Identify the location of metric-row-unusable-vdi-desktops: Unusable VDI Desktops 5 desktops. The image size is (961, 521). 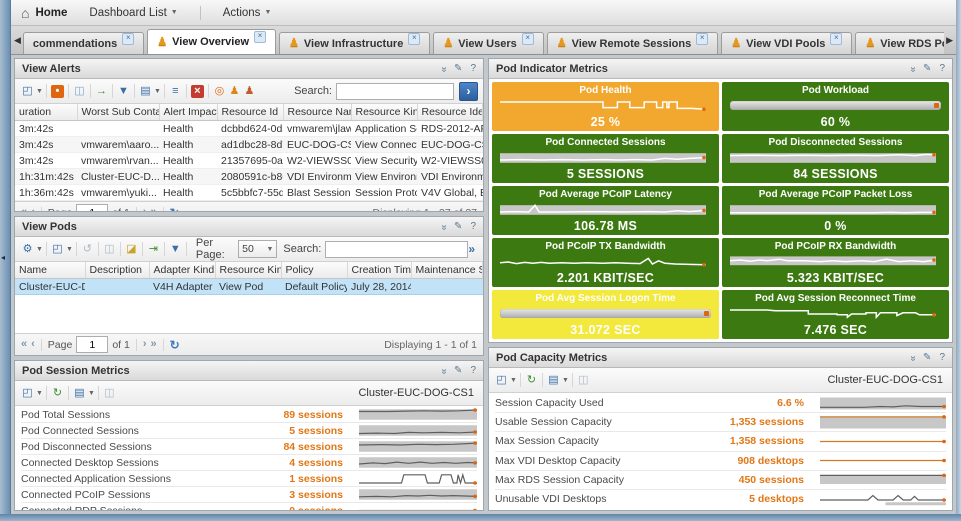
(720, 498).